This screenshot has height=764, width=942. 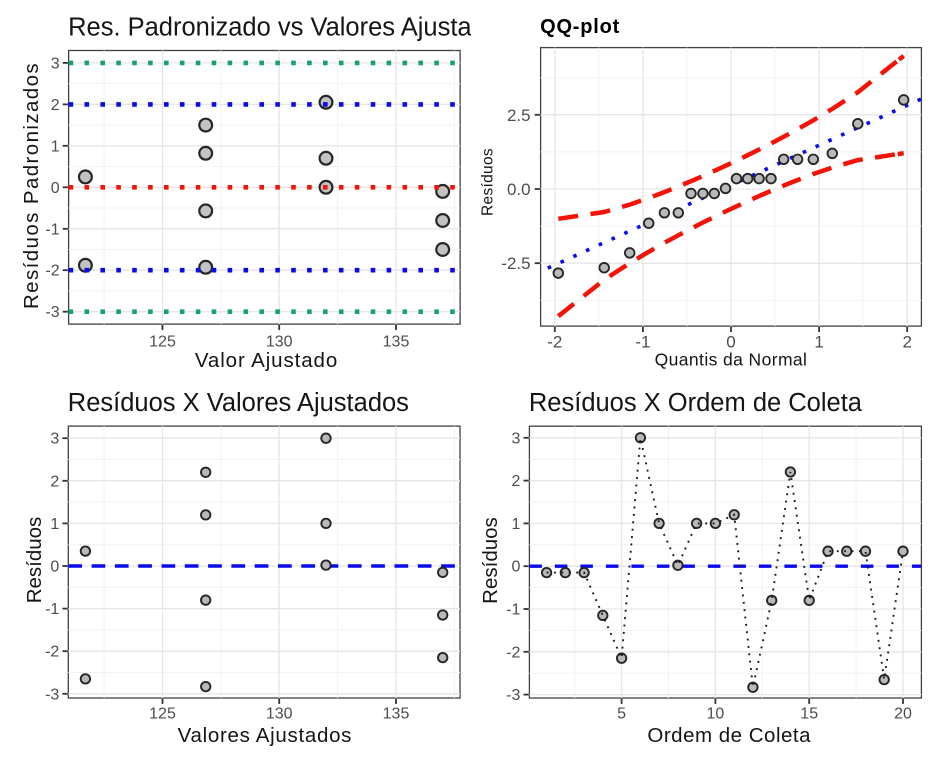 I want to click on svg-text: 10, so click(x=716, y=714).